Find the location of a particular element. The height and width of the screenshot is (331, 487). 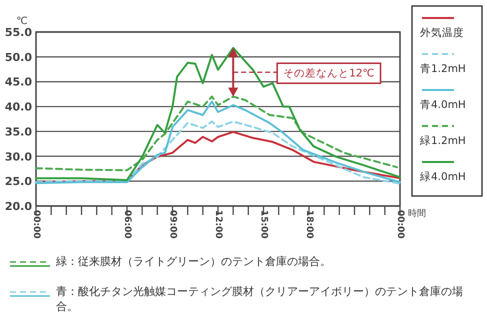

text: 緑：従来膜材（ライトグリーン）のテント倉庫の場合。 is located at coordinates (194, 261).